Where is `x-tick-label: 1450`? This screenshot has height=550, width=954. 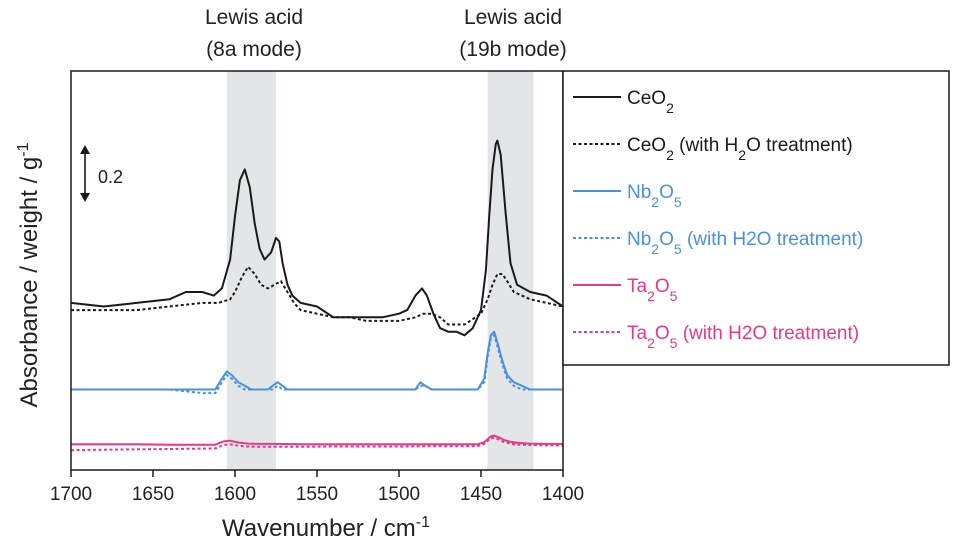
x-tick-label: 1450 is located at coordinates (481, 494).